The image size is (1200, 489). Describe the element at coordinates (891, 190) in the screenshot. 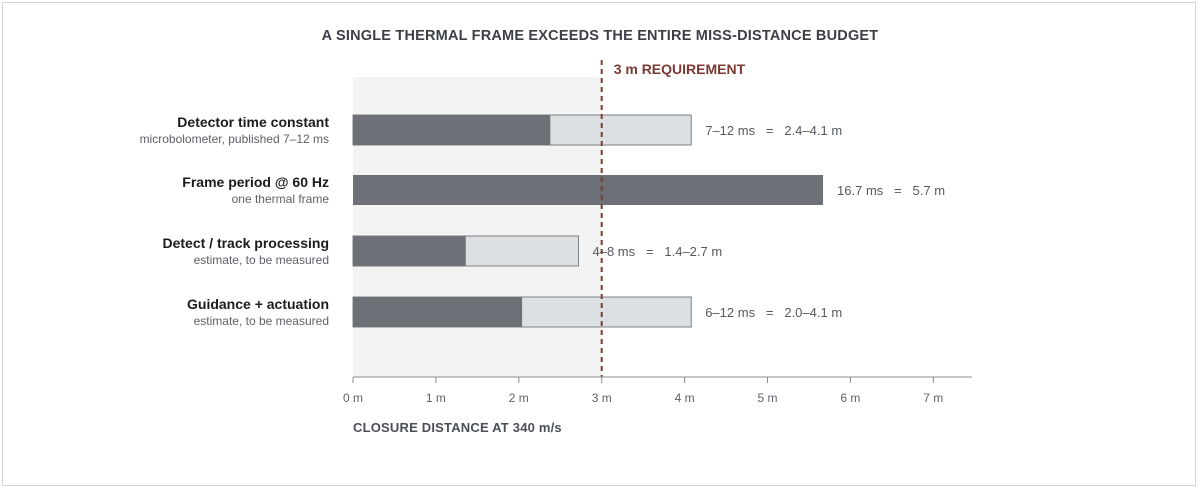

I see `value-label-1: 16.7 ms = 5.7 m` at that location.